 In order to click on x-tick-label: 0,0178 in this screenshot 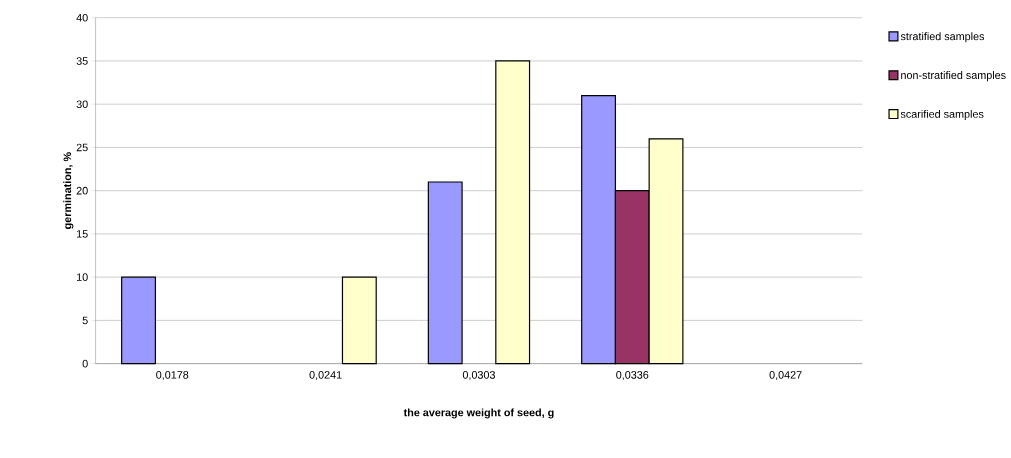, I will do `click(172, 375)`.